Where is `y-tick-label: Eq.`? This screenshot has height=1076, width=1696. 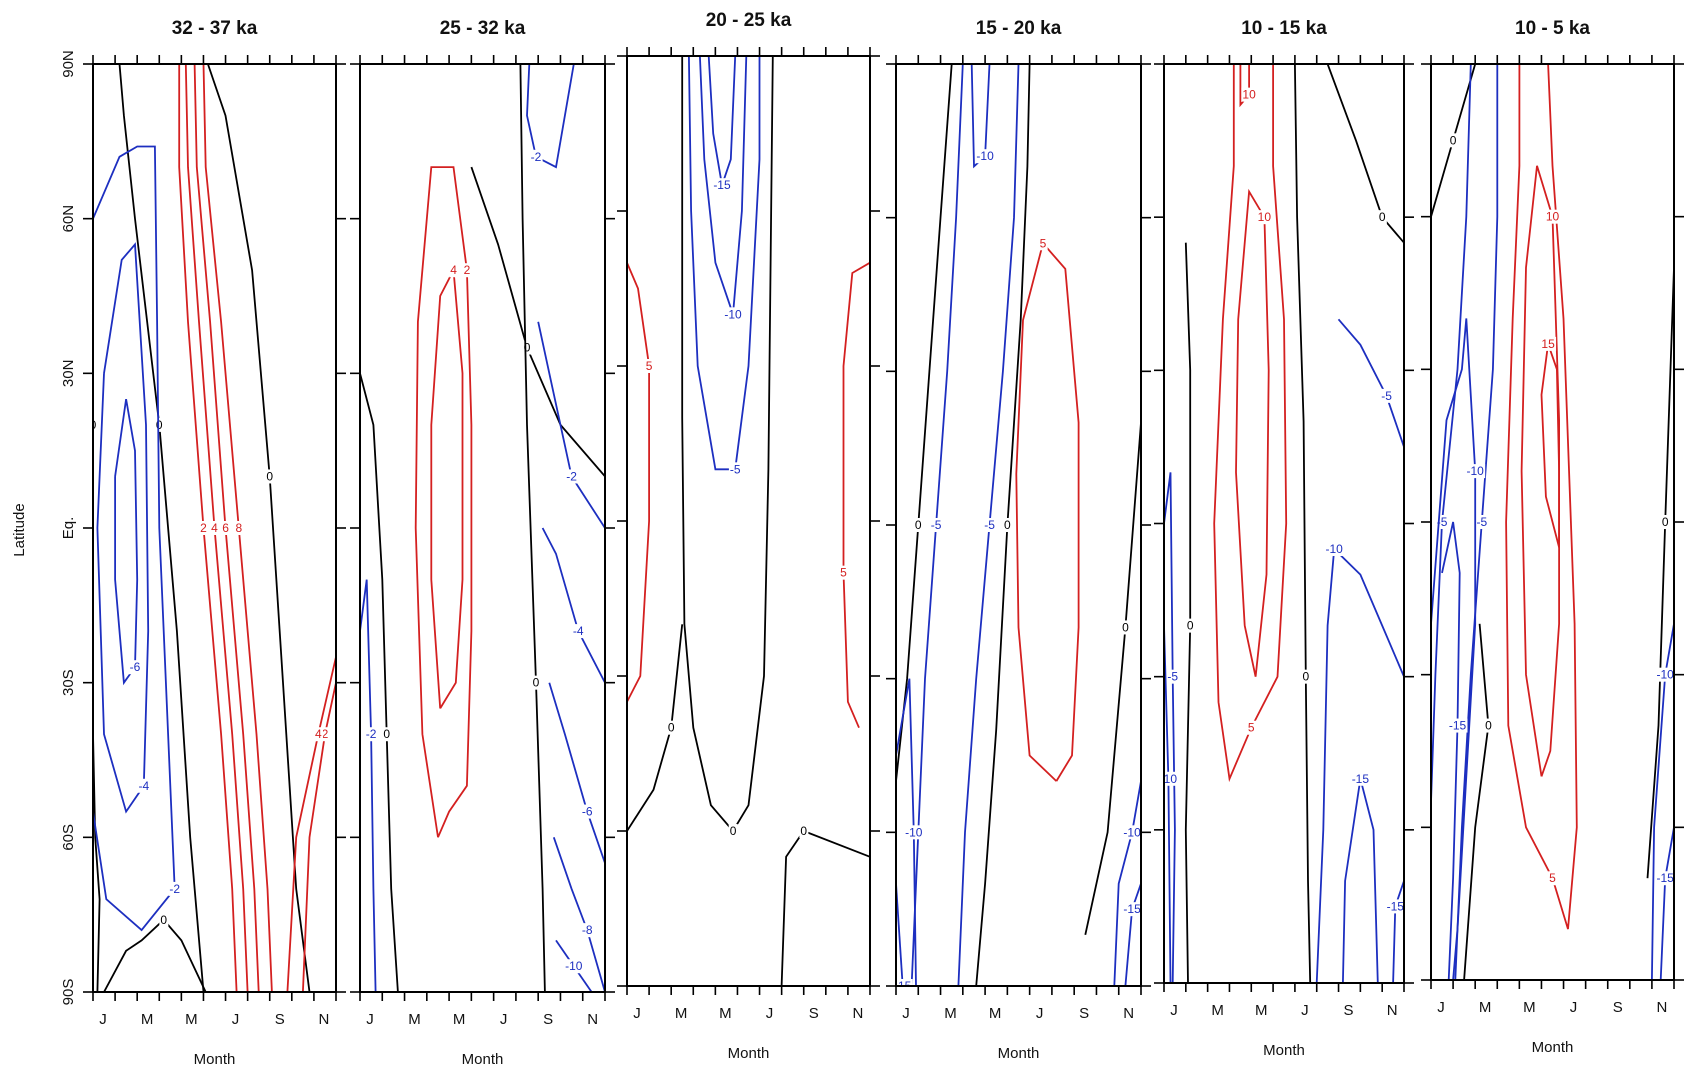 y-tick-label: Eq. is located at coordinates (68, 528).